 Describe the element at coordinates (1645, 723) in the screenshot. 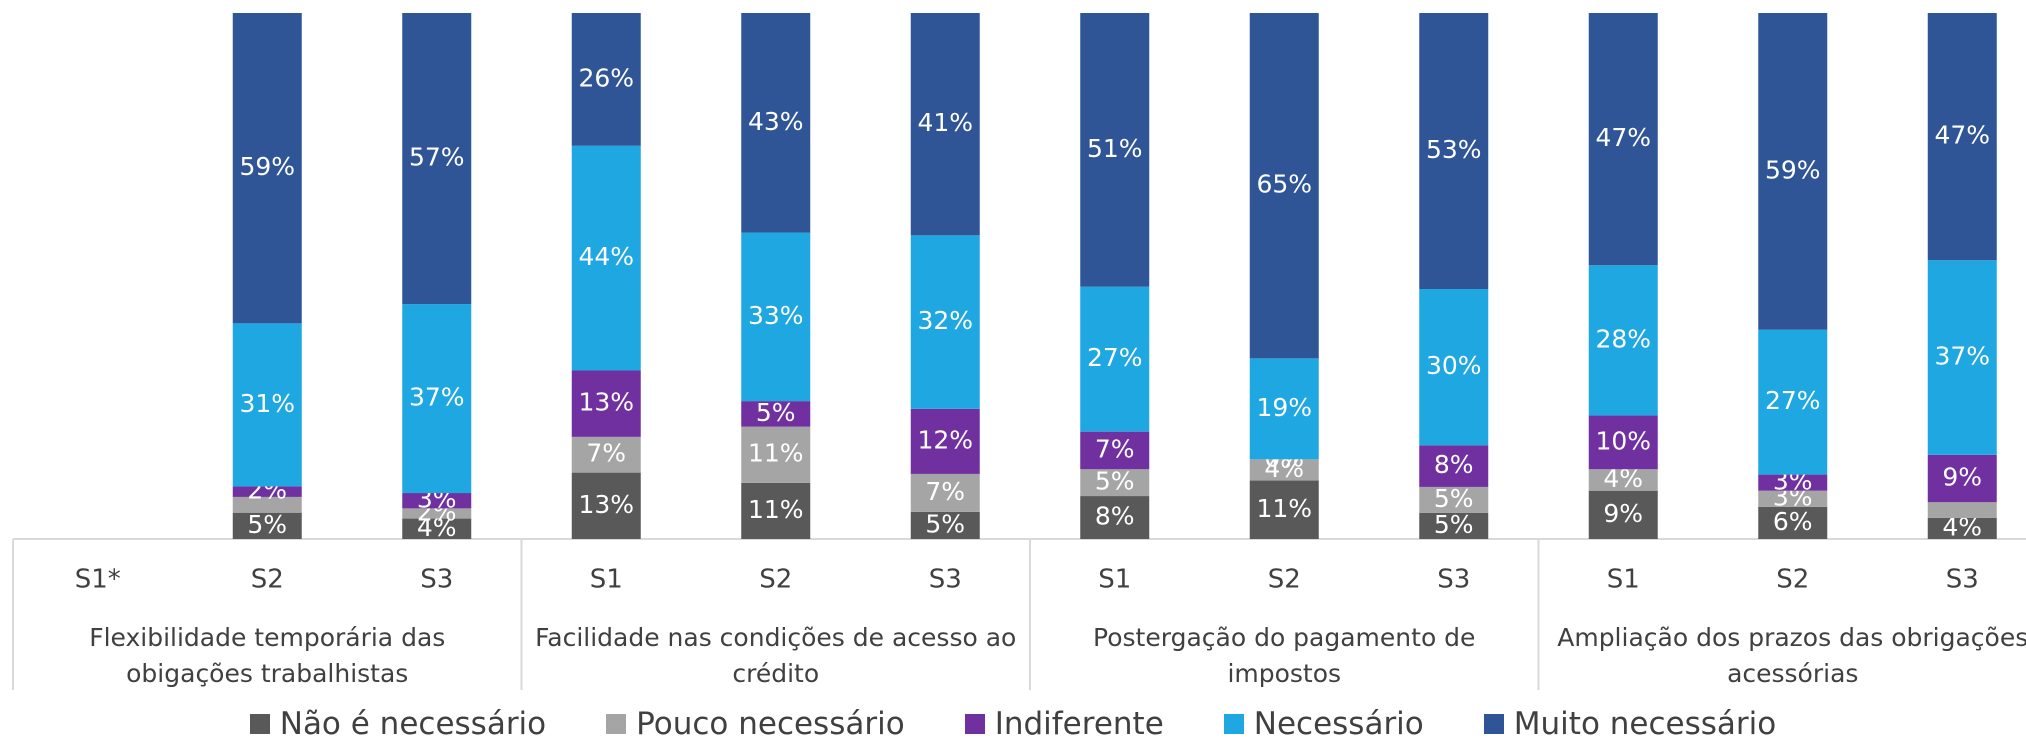

I see `legend-label: Muito necessário` at that location.